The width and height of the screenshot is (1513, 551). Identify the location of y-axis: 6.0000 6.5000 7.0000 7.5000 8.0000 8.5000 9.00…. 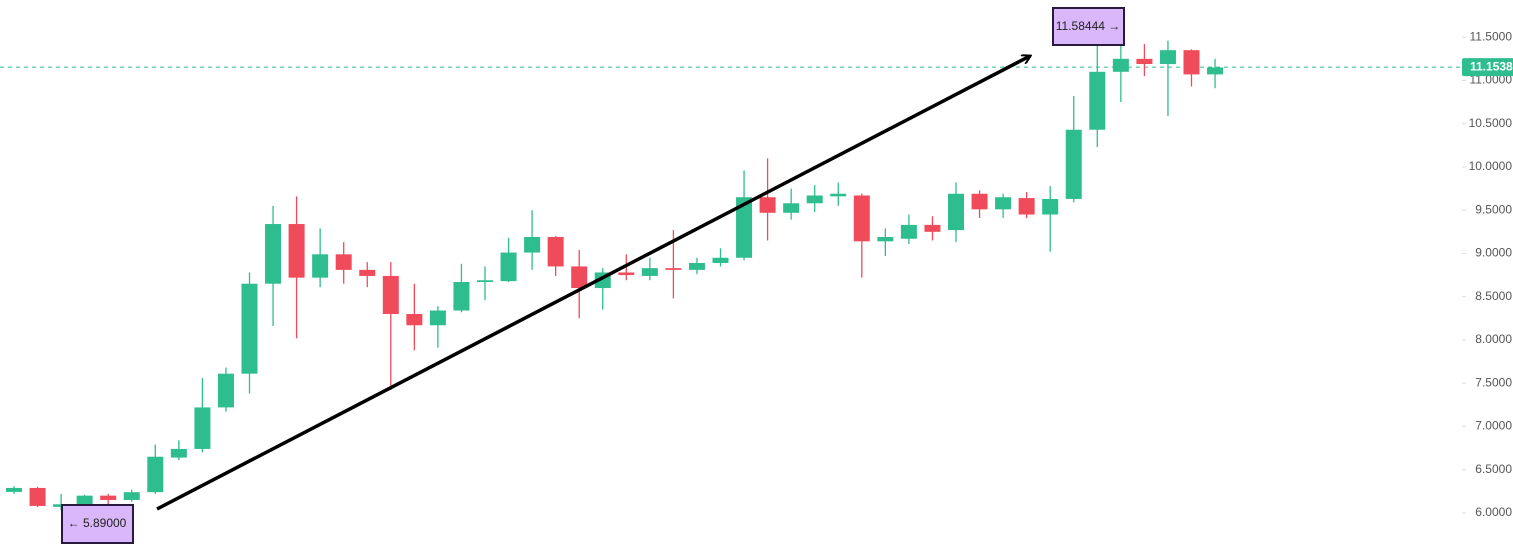
(1487, 274).